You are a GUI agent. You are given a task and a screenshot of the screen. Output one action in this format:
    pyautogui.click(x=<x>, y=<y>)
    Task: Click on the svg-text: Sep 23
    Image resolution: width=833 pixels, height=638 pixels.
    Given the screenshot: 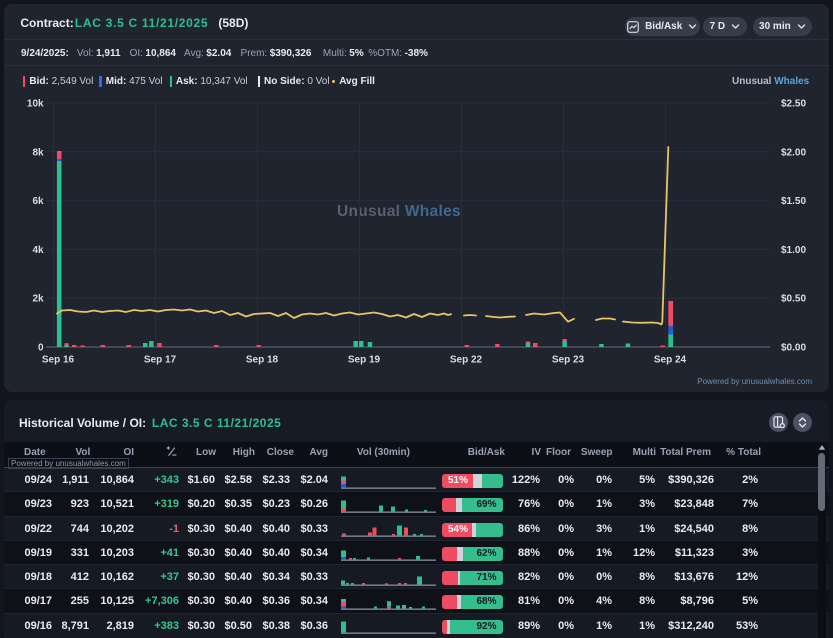 What is the action you would take?
    pyautogui.click(x=568, y=360)
    